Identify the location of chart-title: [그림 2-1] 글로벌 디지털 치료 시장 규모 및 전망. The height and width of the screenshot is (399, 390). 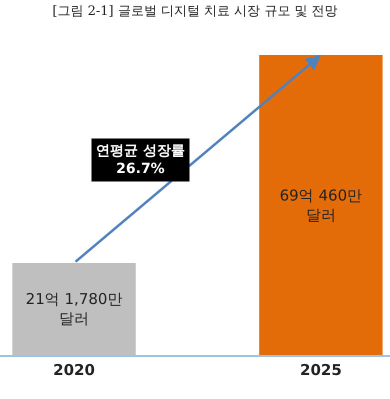
(195, 12).